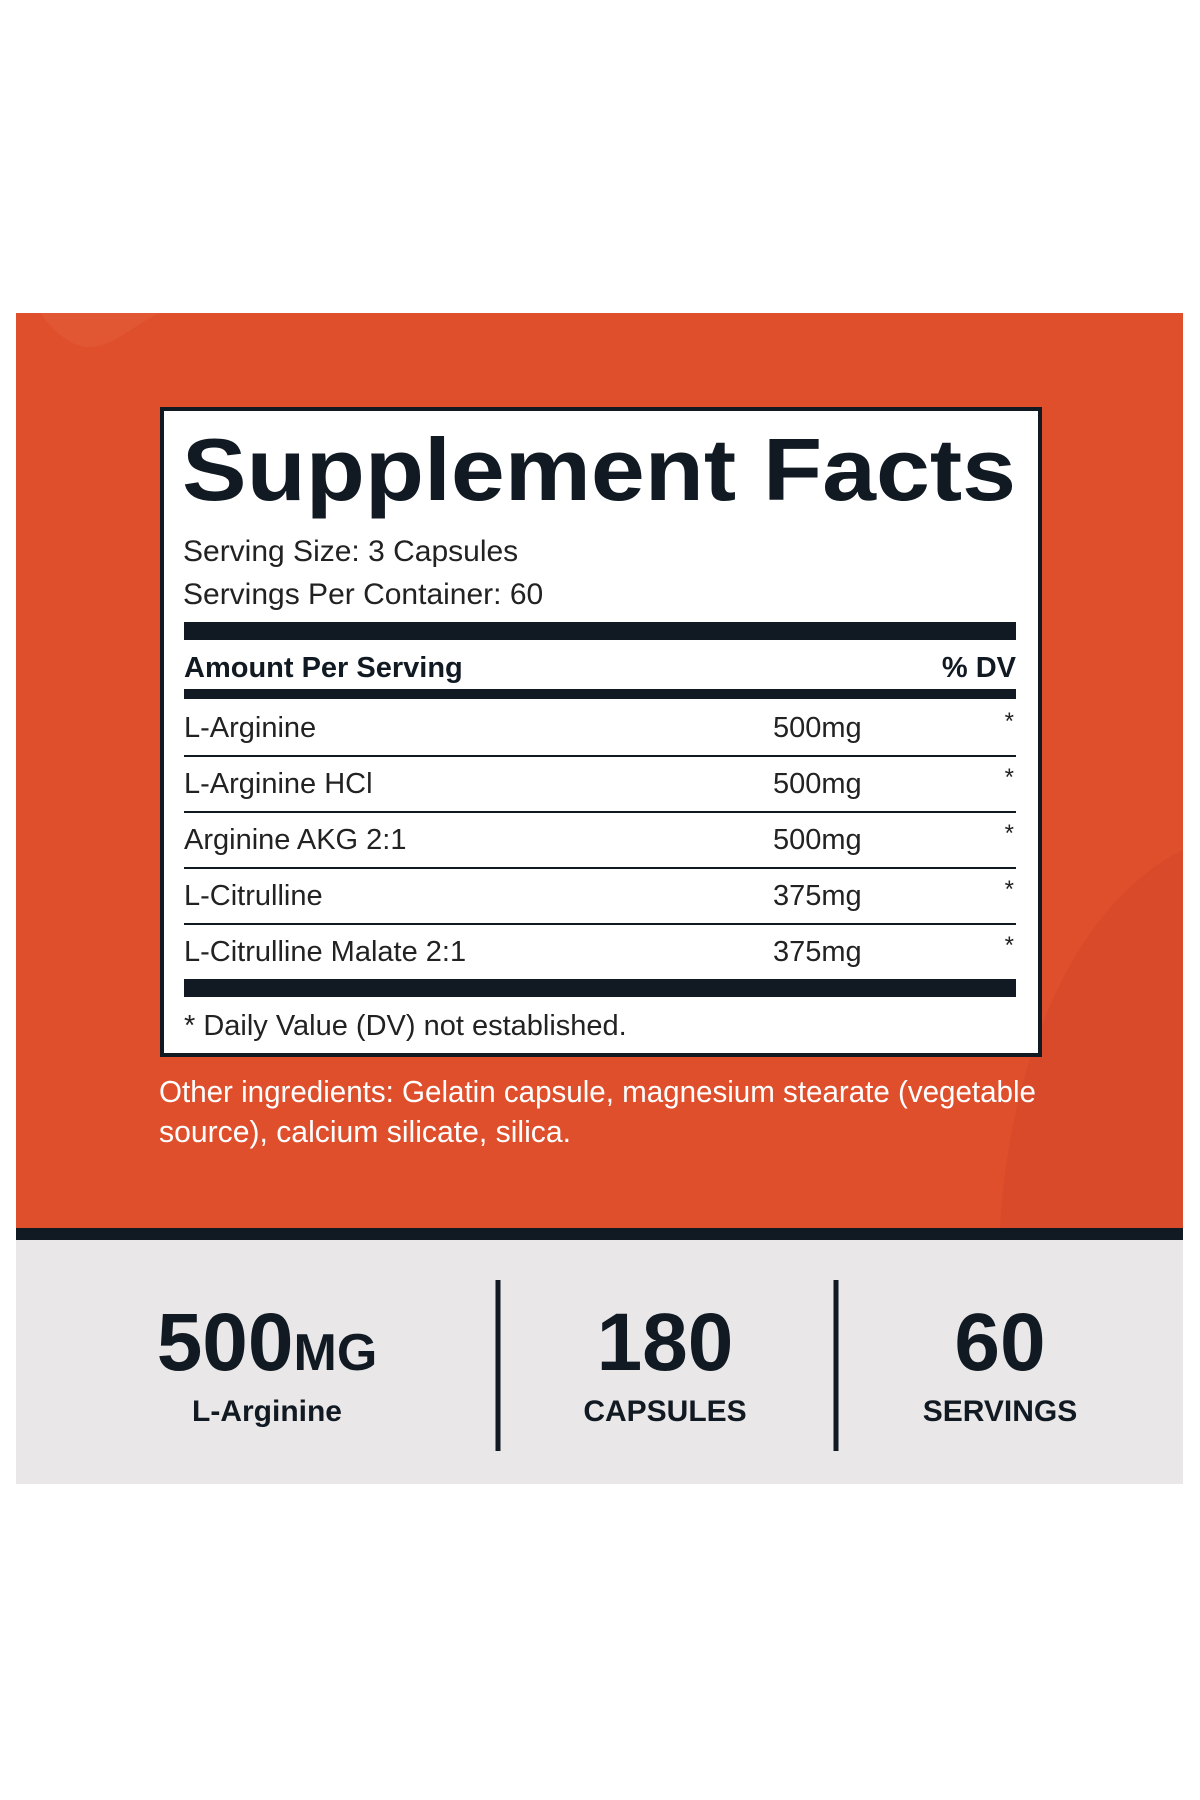 The height and width of the screenshot is (1800, 1200). What do you see at coordinates (1000, 1411) in the screenshot?
I see `stat-label: SERVINGS` at bounding box center [1000, 1411].